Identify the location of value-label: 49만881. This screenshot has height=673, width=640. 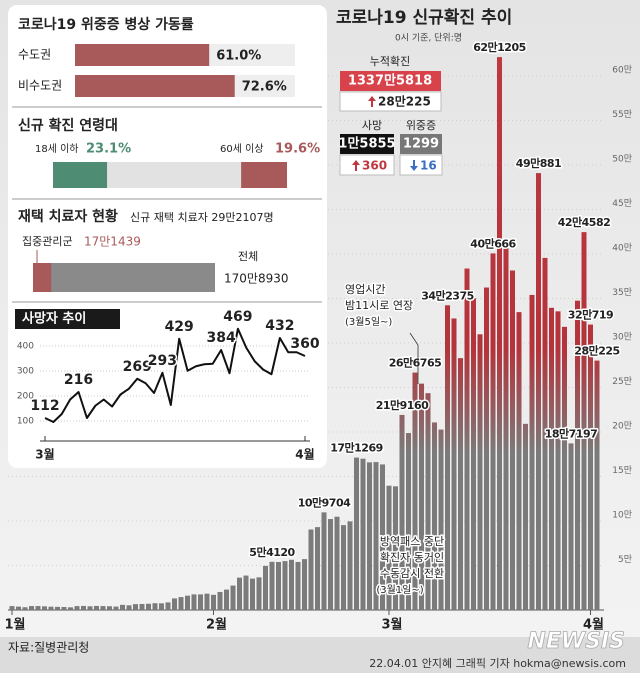
(538, 163).